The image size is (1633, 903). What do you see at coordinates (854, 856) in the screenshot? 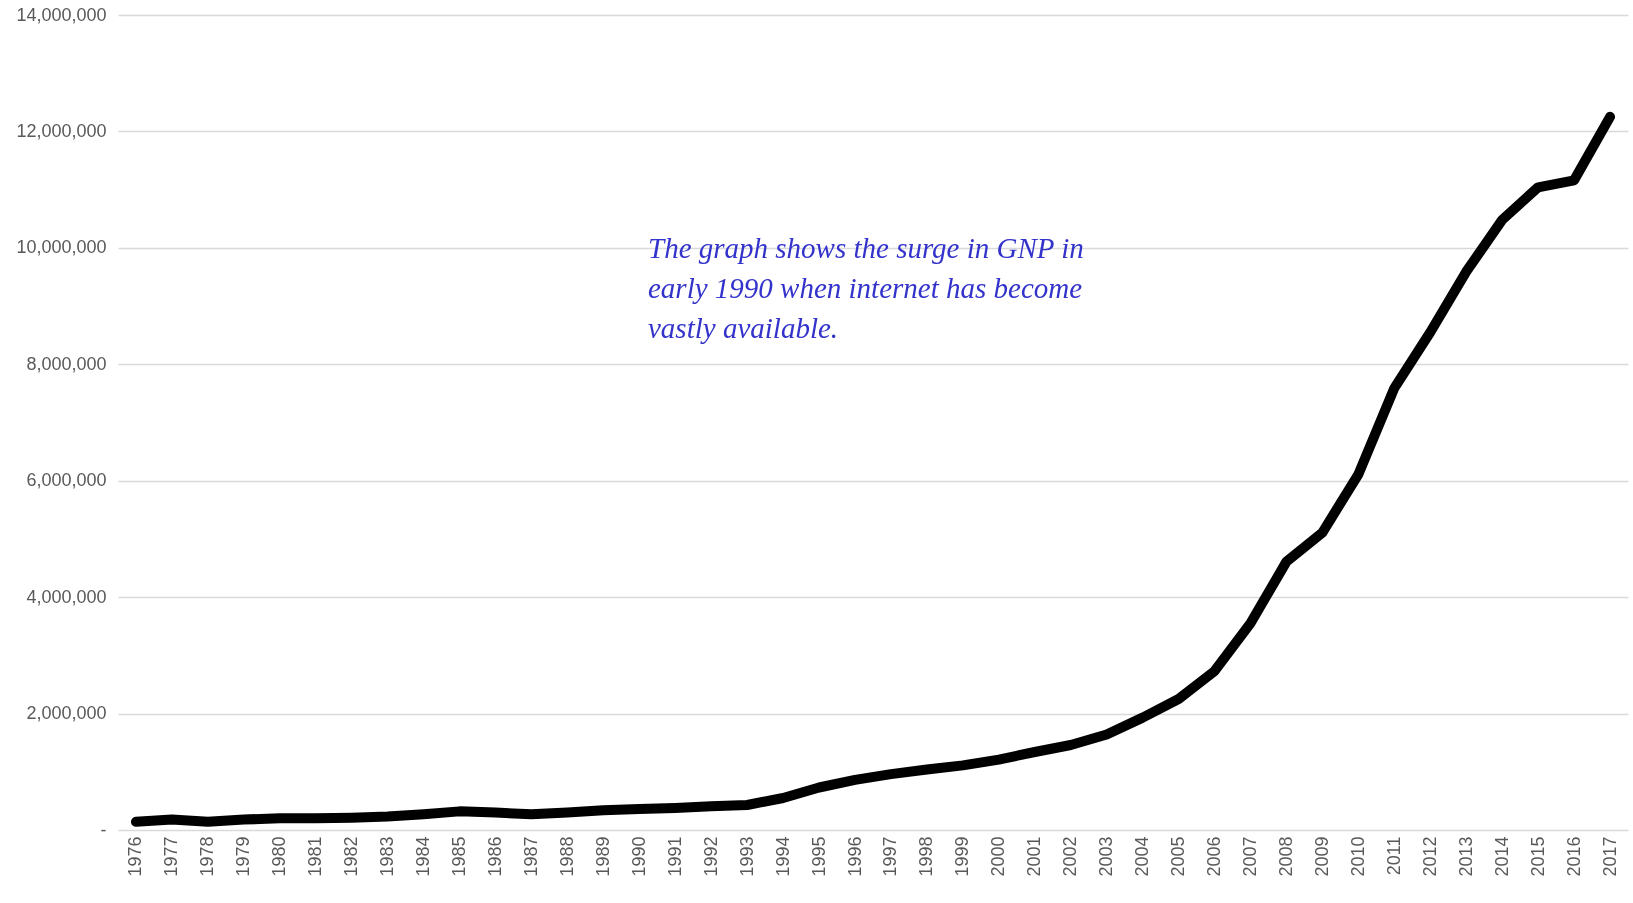
I see `x-tick-label: 1996` at bounding box center [854, 856].